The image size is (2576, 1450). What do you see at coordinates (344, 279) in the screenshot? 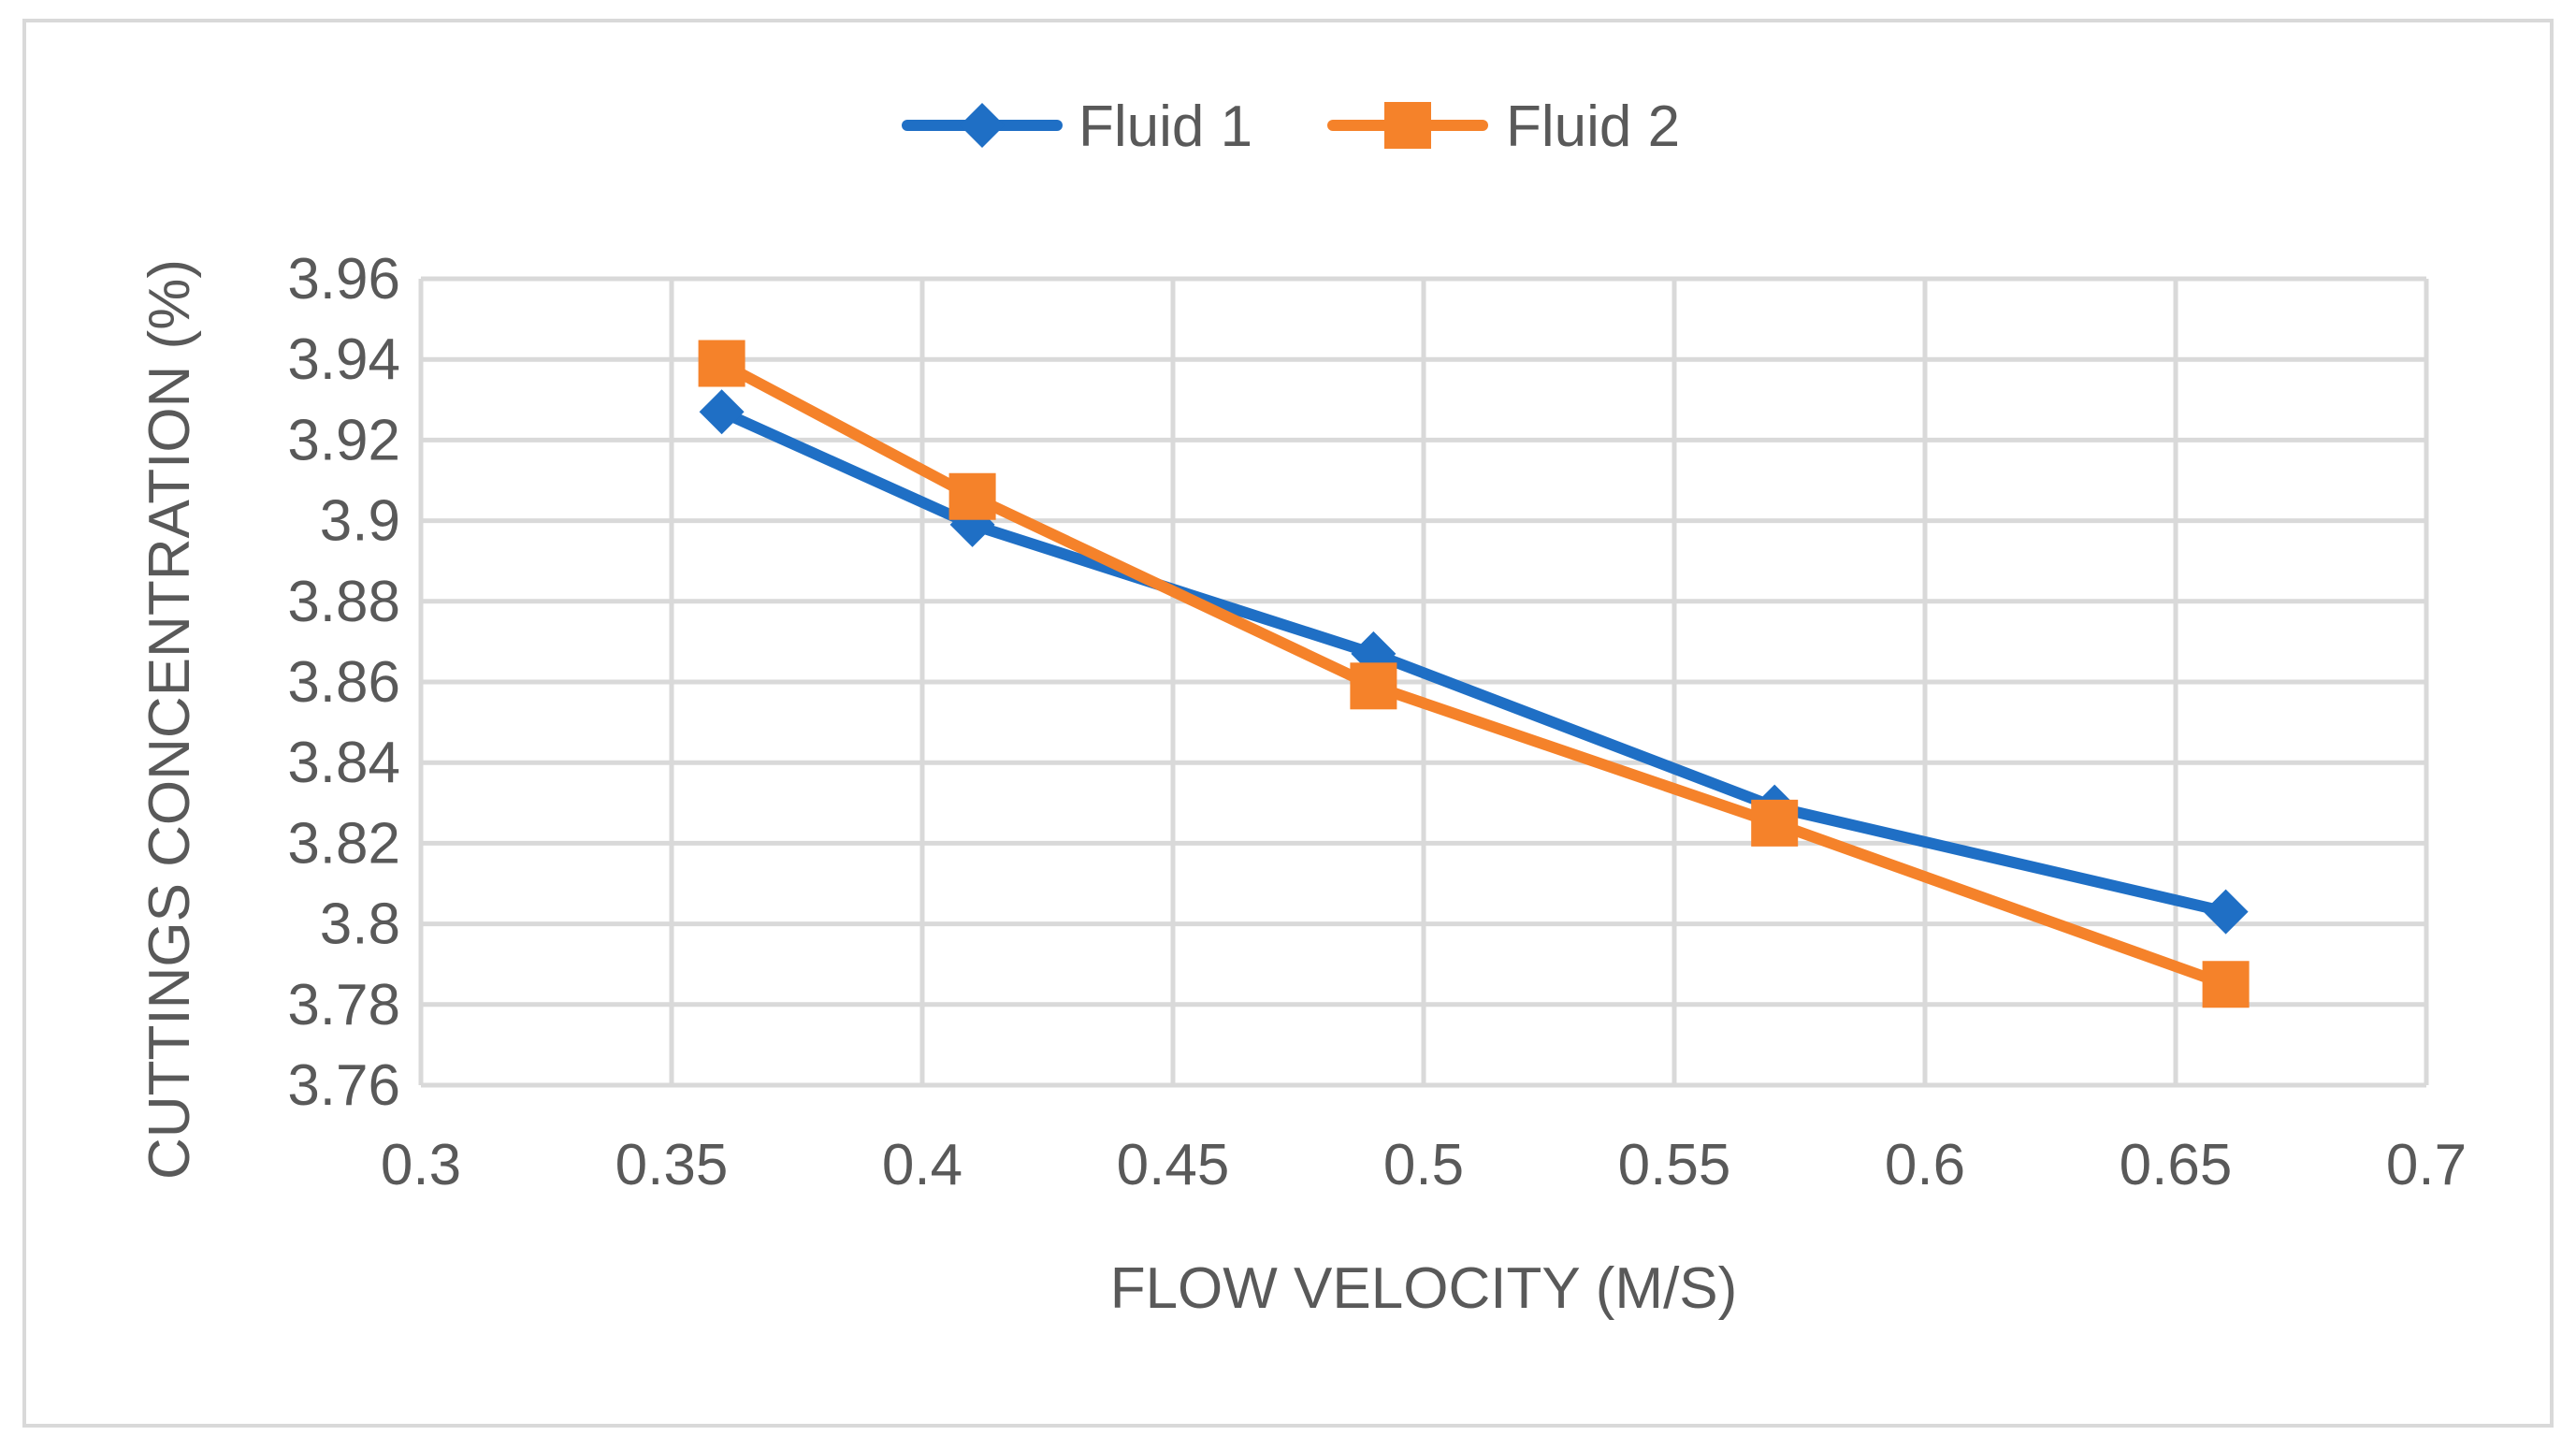
I see `y-tick-label: 3.96` at bounding box center [344, 279].